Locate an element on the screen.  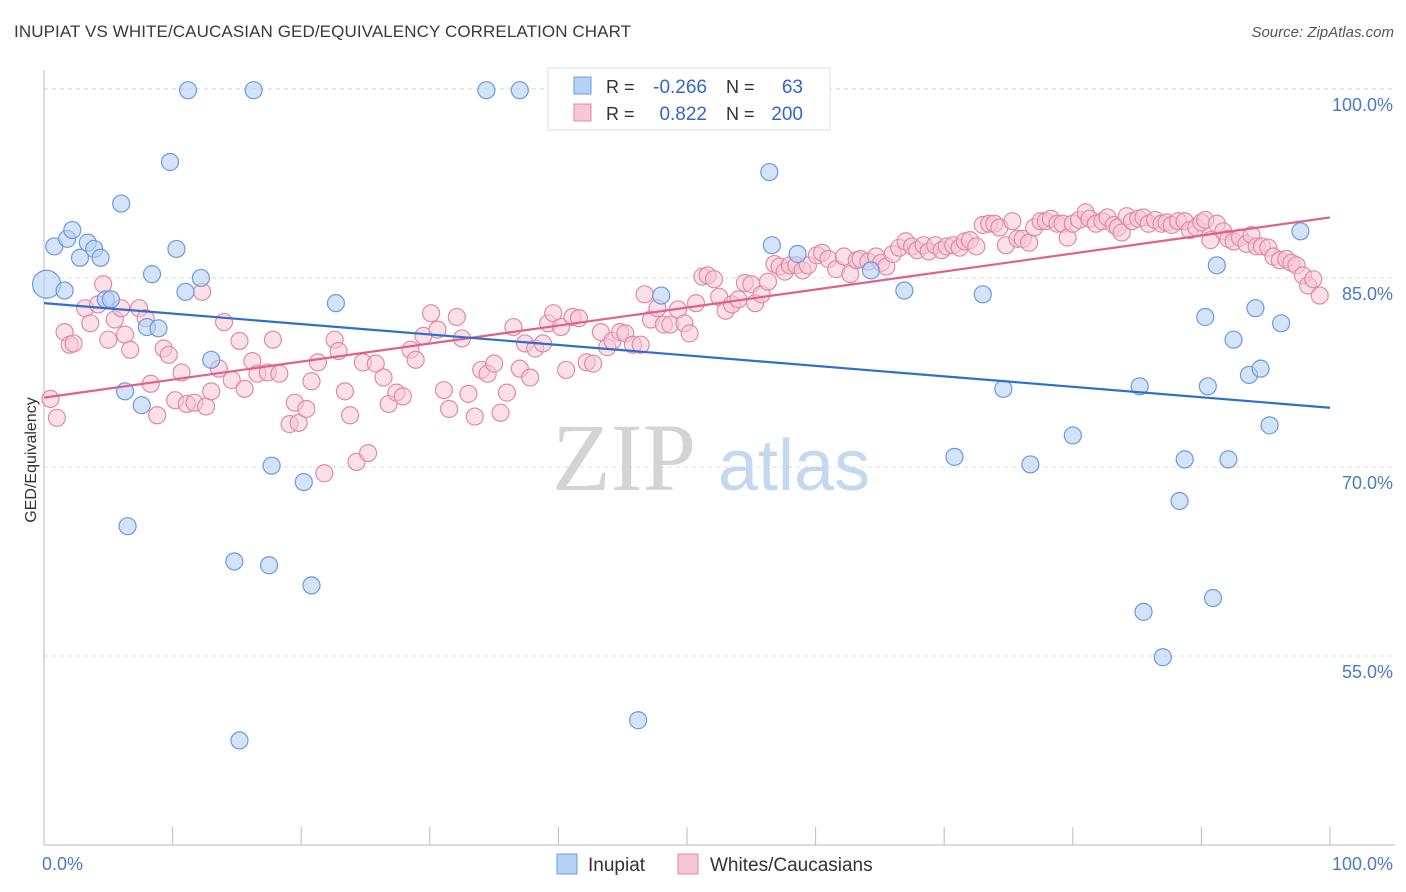
watermark-zip: ZIP is located at coordinates (624, 457).